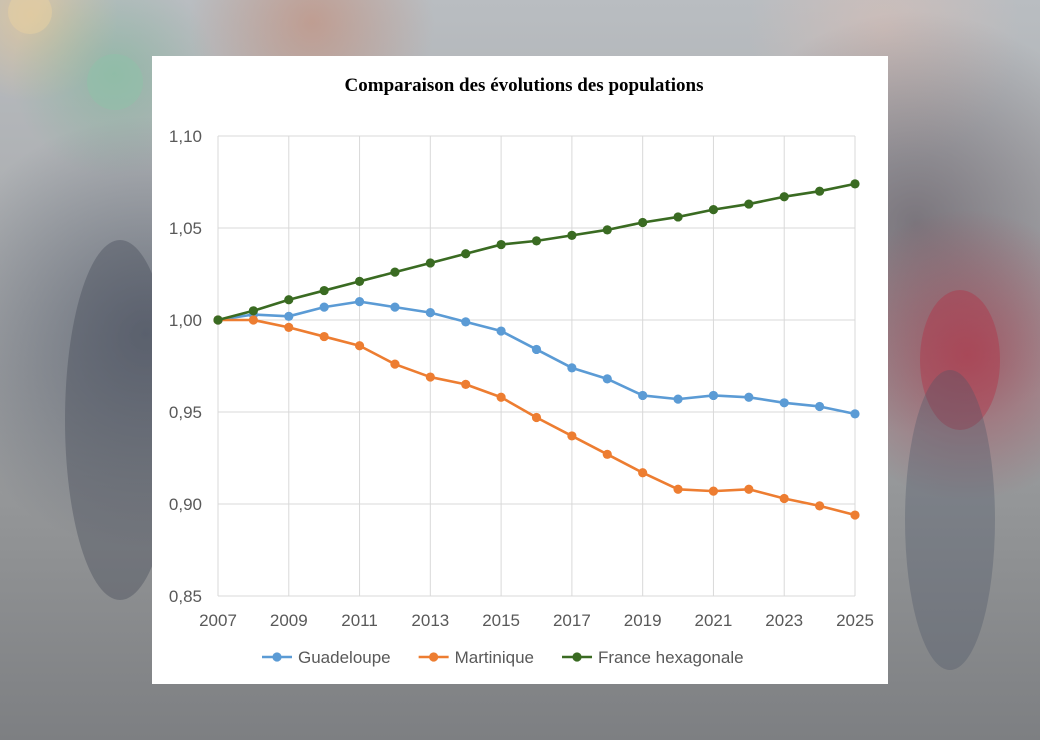  I want to click on data-point-guadeloupe-2019, so click(643, 395).